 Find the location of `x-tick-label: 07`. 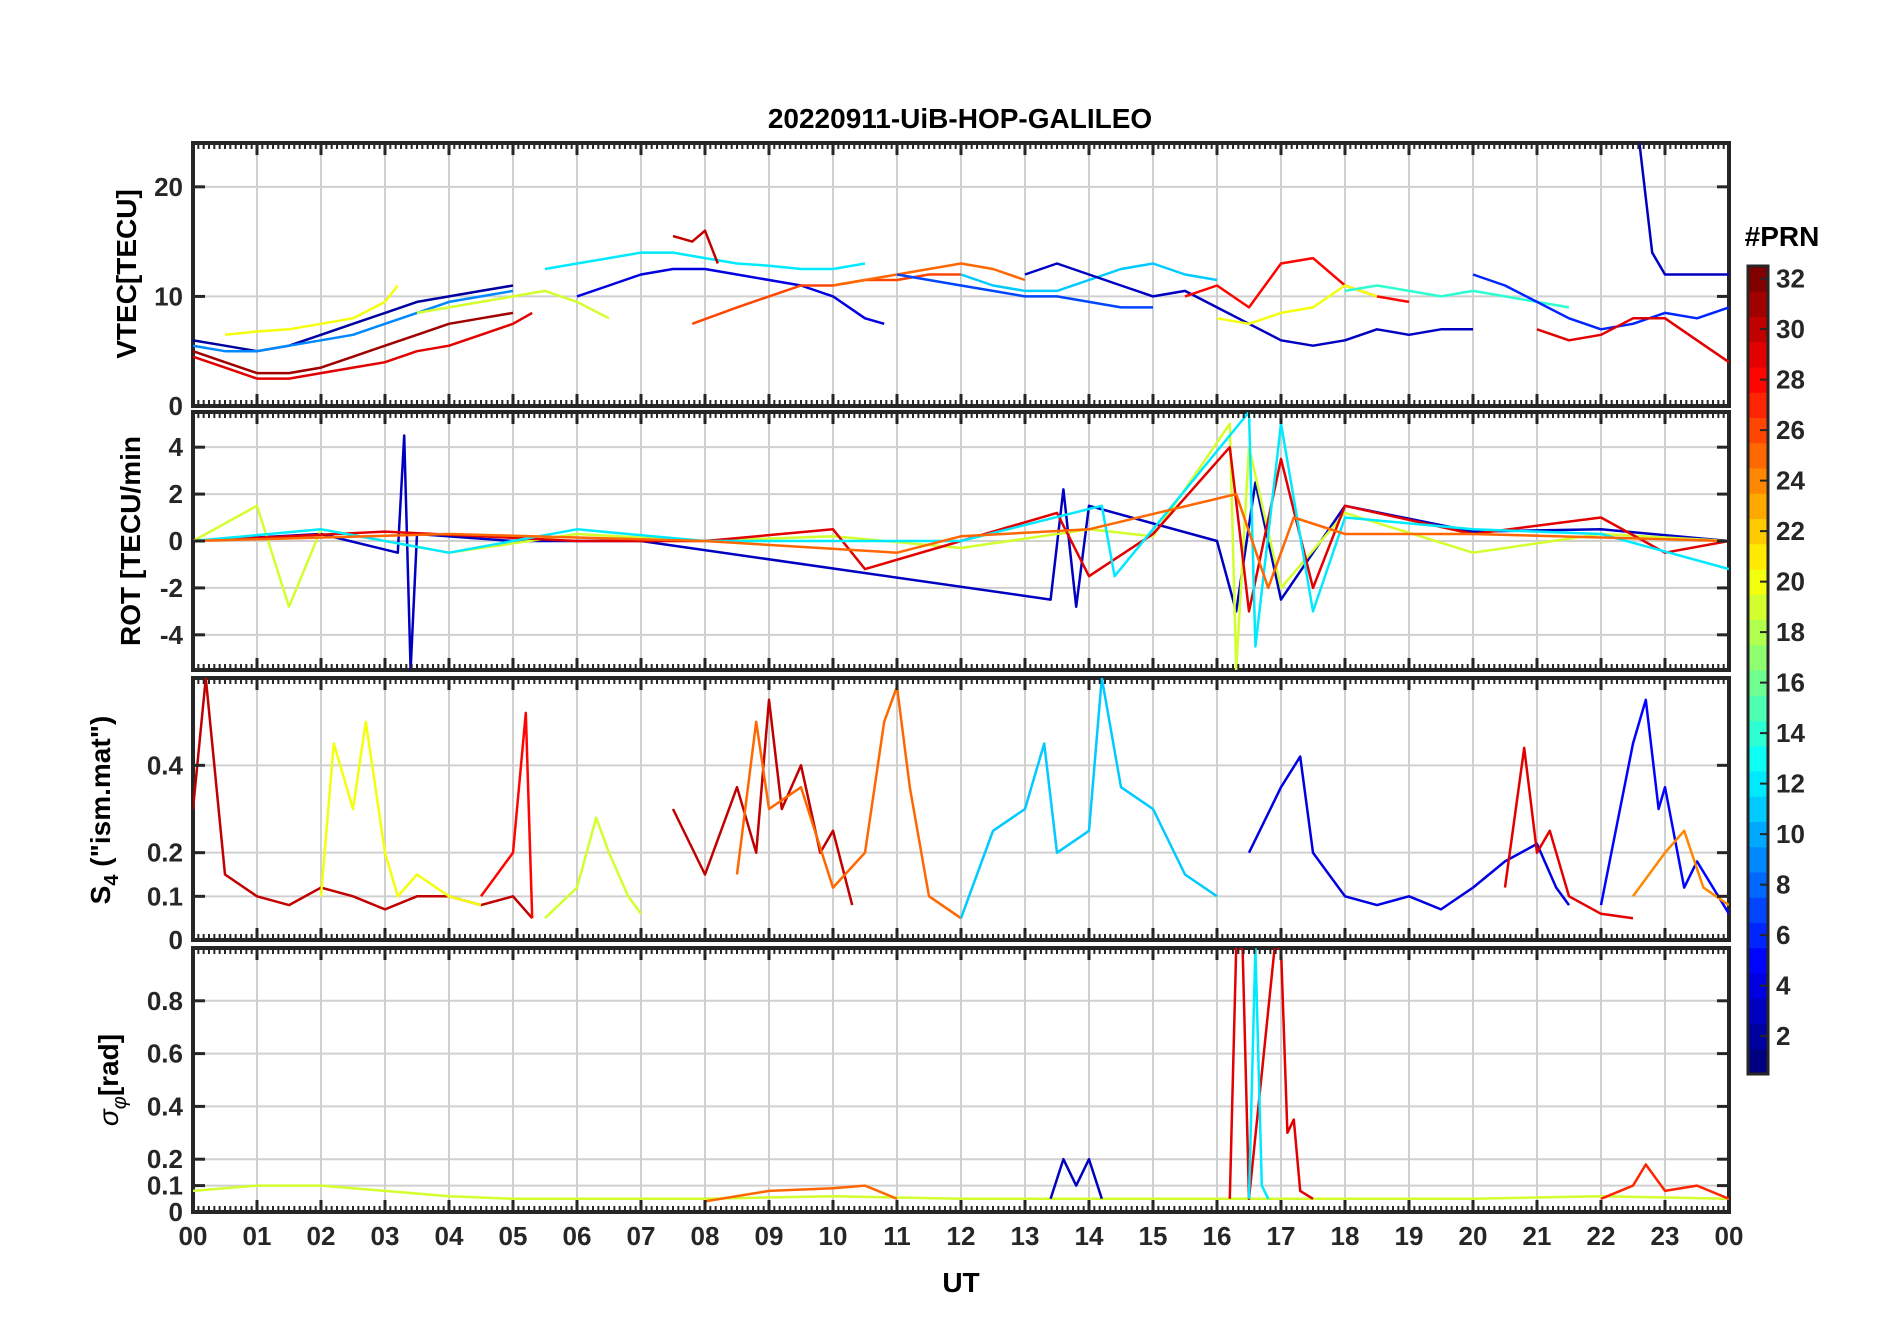

x-tick-label: 07 is located at coordinates (641, 1236).